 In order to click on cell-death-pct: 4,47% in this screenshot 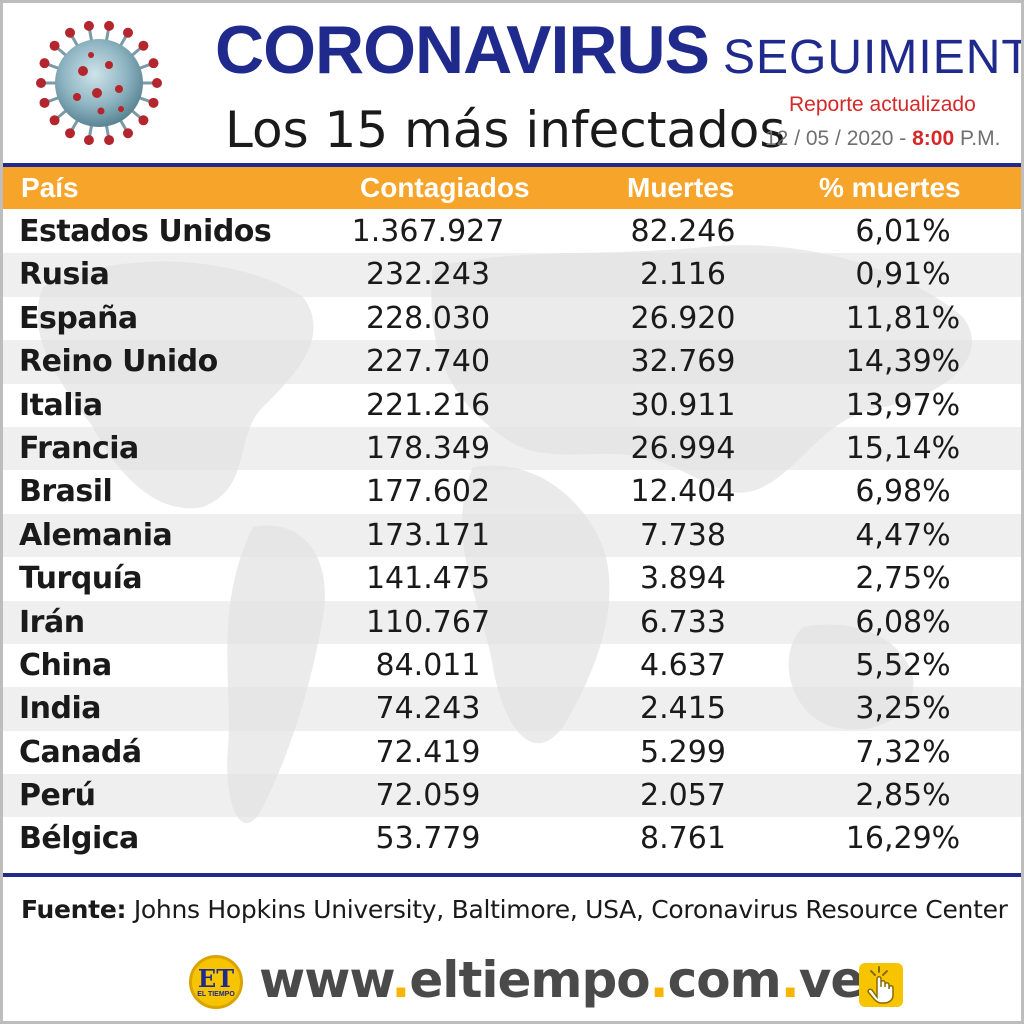, I will do `click(903, 535)`.